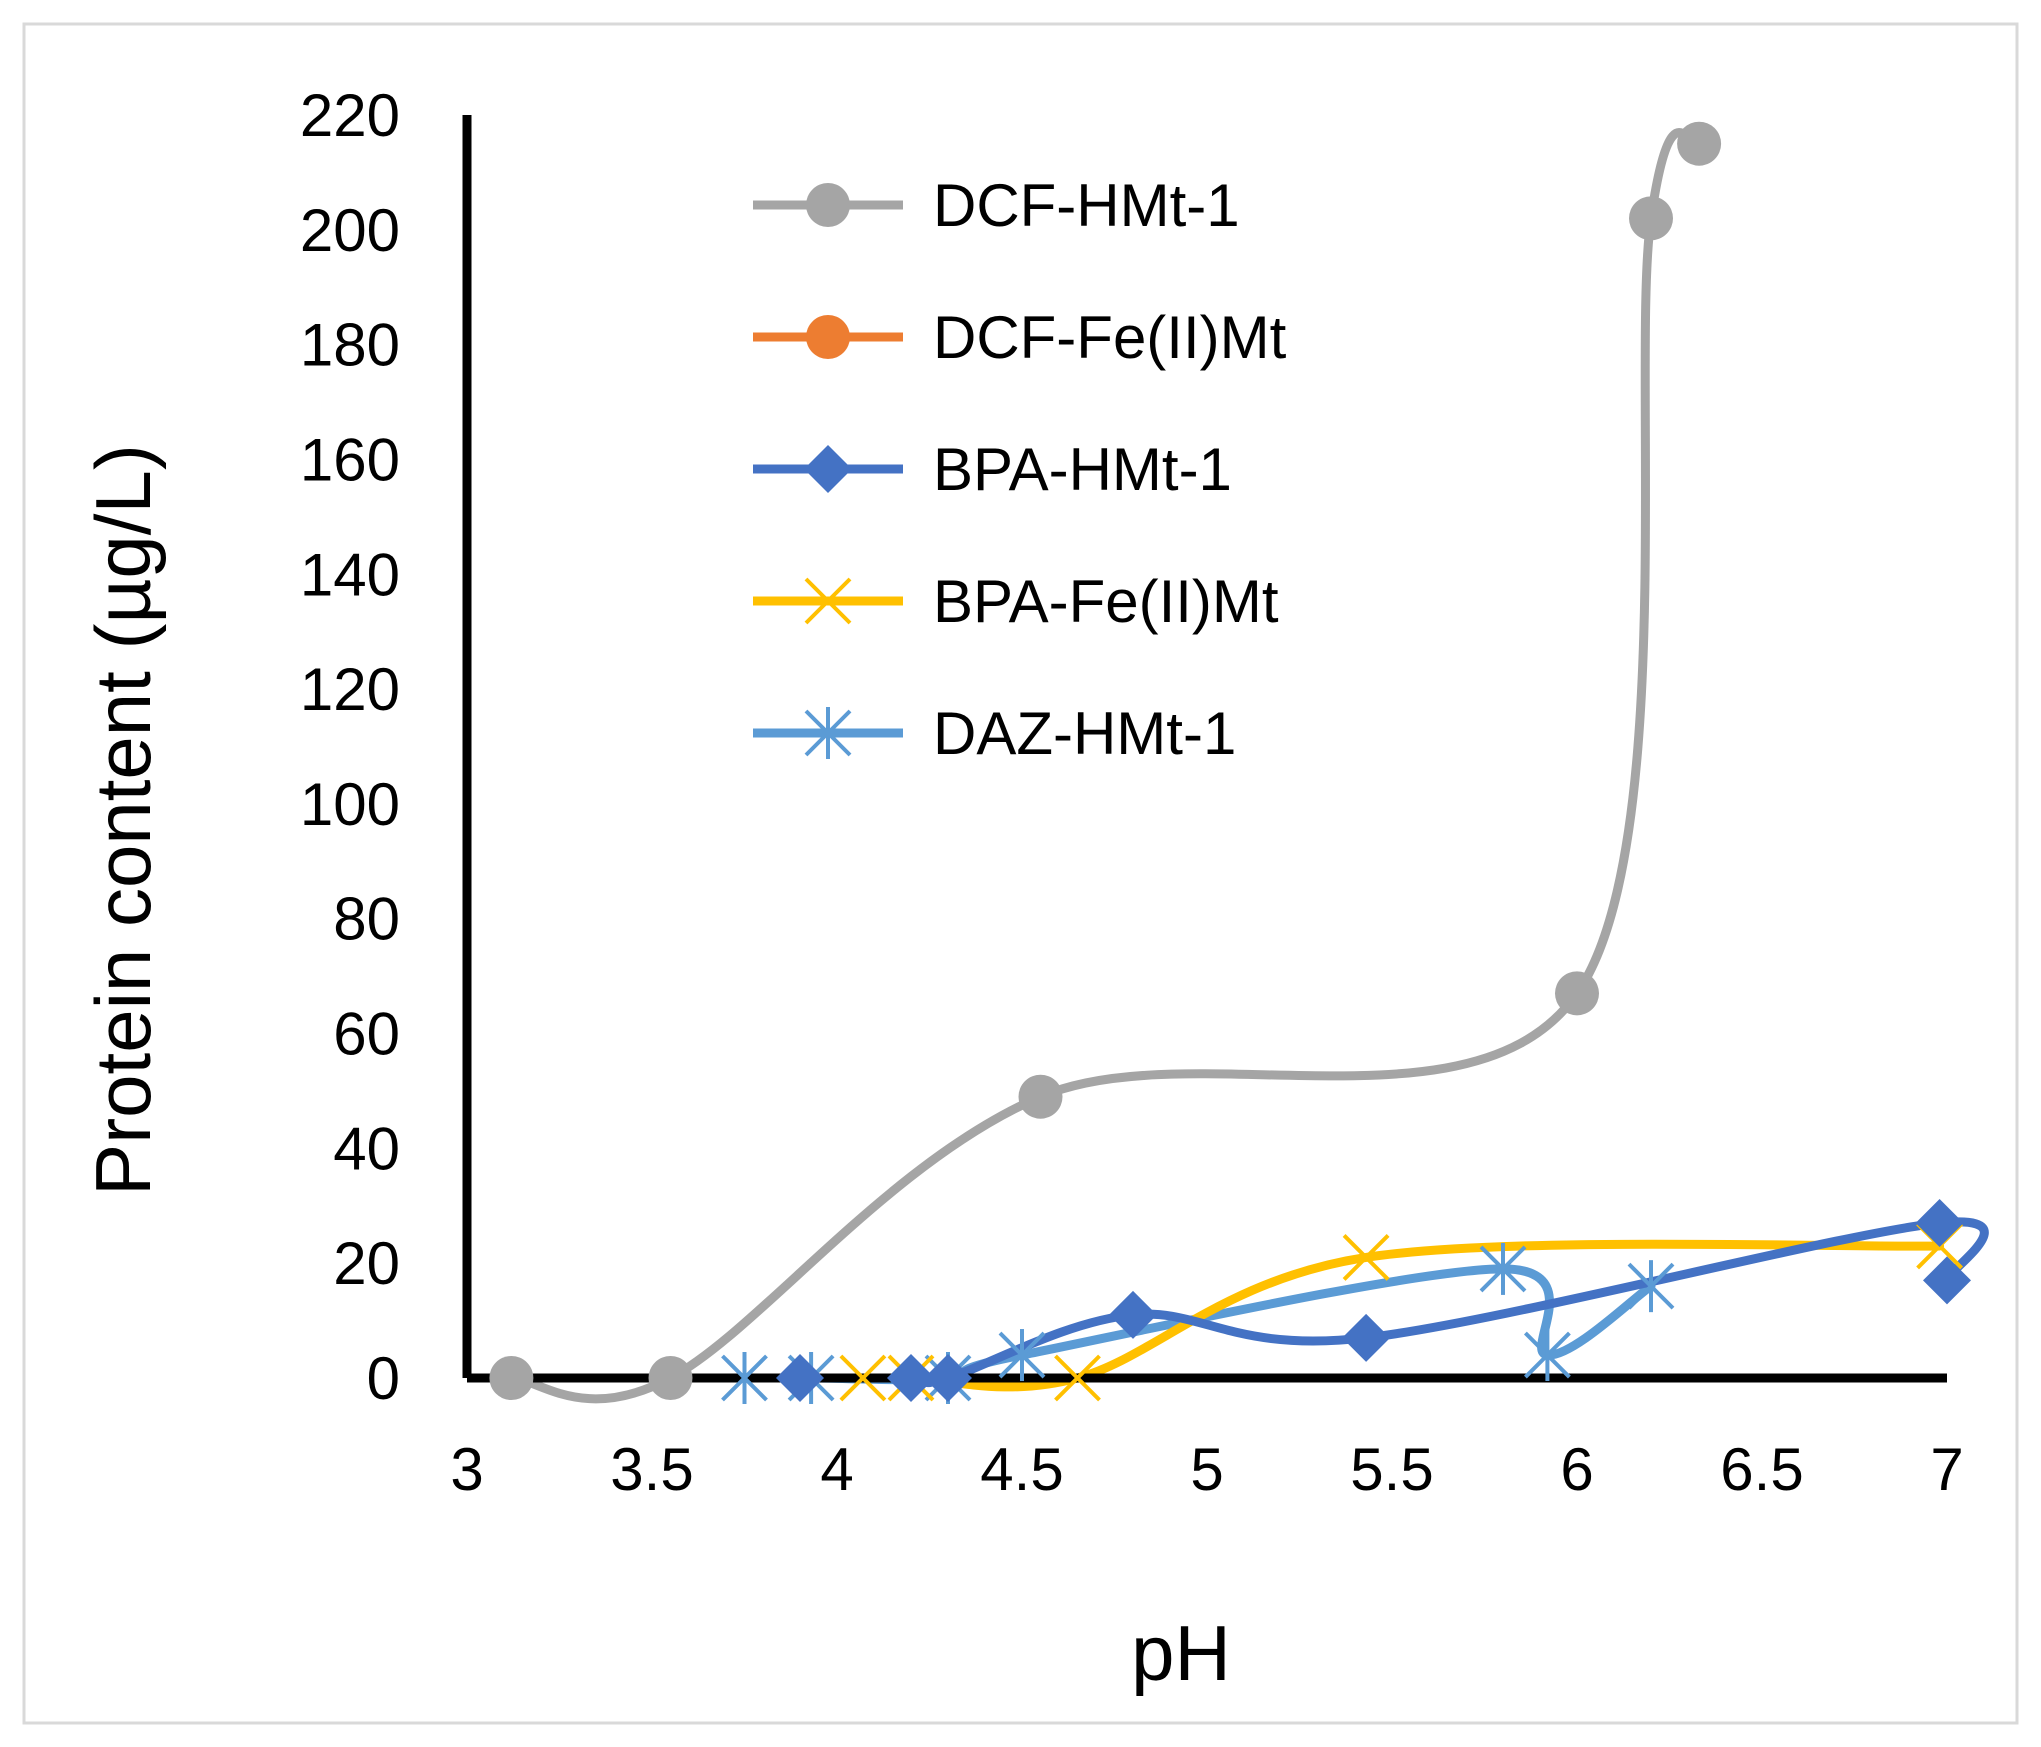 The image size is (2041, 1747). I want to click on x-tick-label: 3, so click(466, 1469).